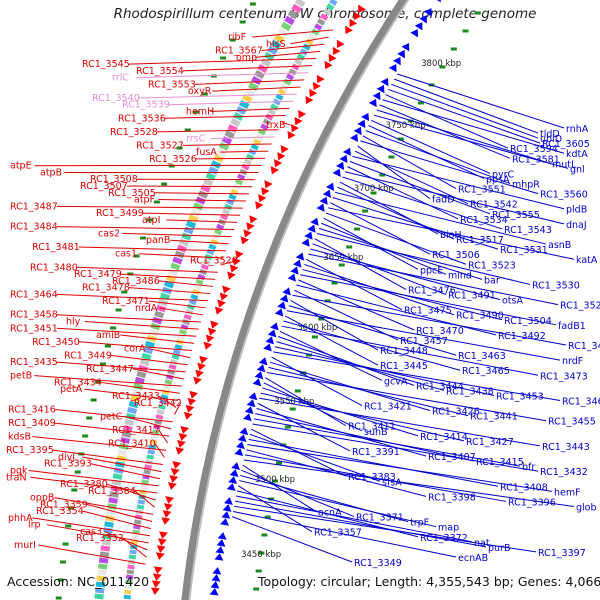 This screenshot has width=600, height=600. I want to click on gene-label-reverse: RC1_3476, so click(432, 290).